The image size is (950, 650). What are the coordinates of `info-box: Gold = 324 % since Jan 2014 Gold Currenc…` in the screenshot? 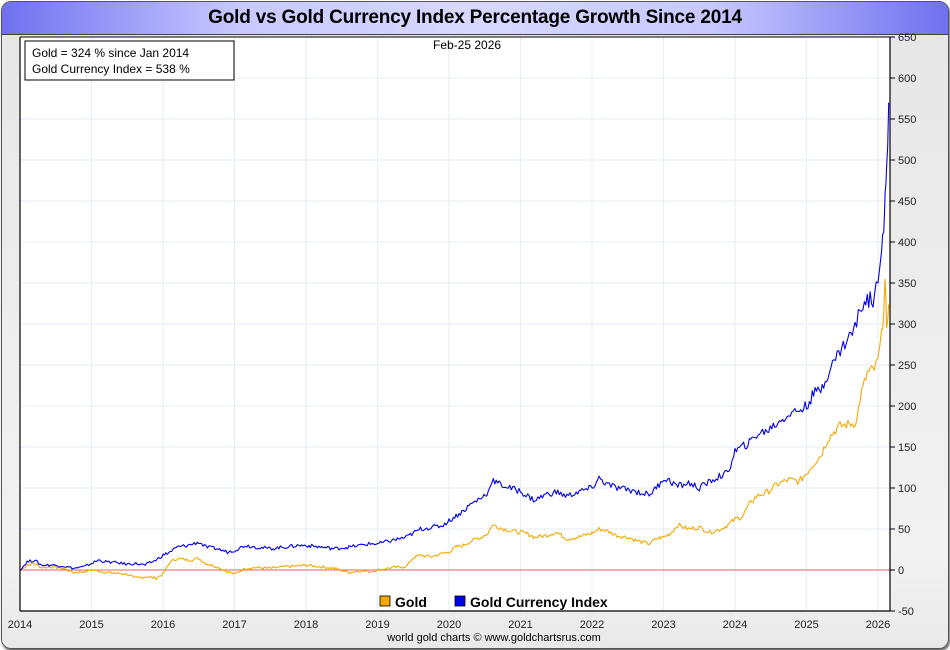 It's located at (129, 60).